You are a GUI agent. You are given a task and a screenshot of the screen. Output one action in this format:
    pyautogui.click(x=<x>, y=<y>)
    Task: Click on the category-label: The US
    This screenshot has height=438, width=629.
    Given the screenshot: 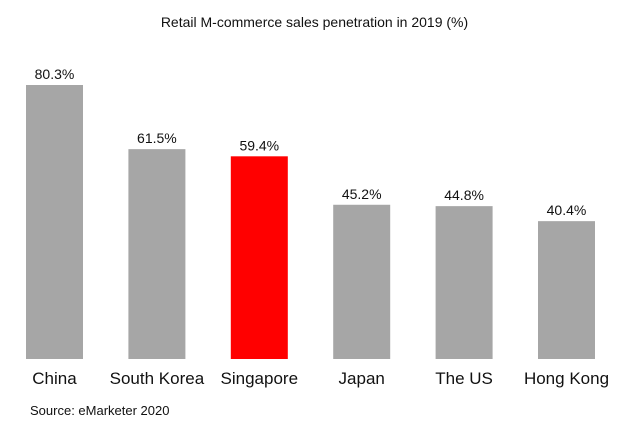 What is the action you would take?
    pyautogui.click(x=464, y=378)
    